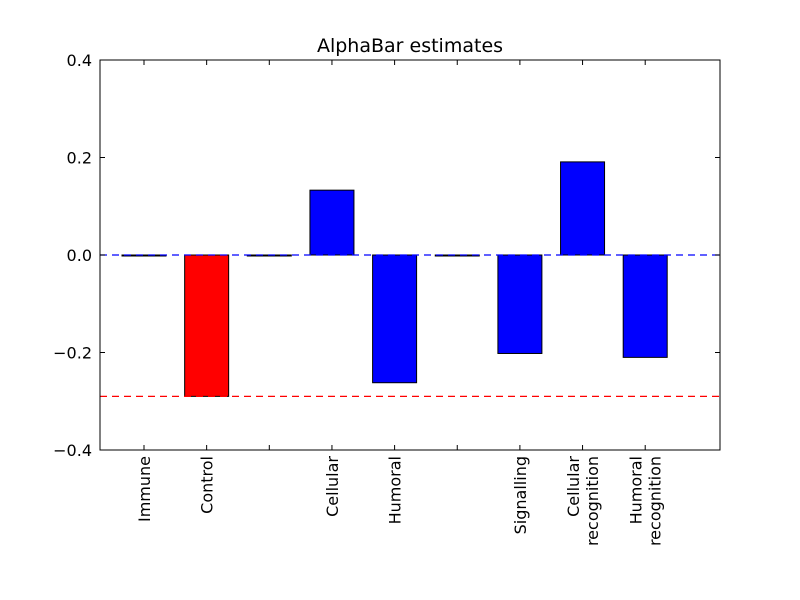  I want to click on xtick-label-1: Control, so click(207, 485).